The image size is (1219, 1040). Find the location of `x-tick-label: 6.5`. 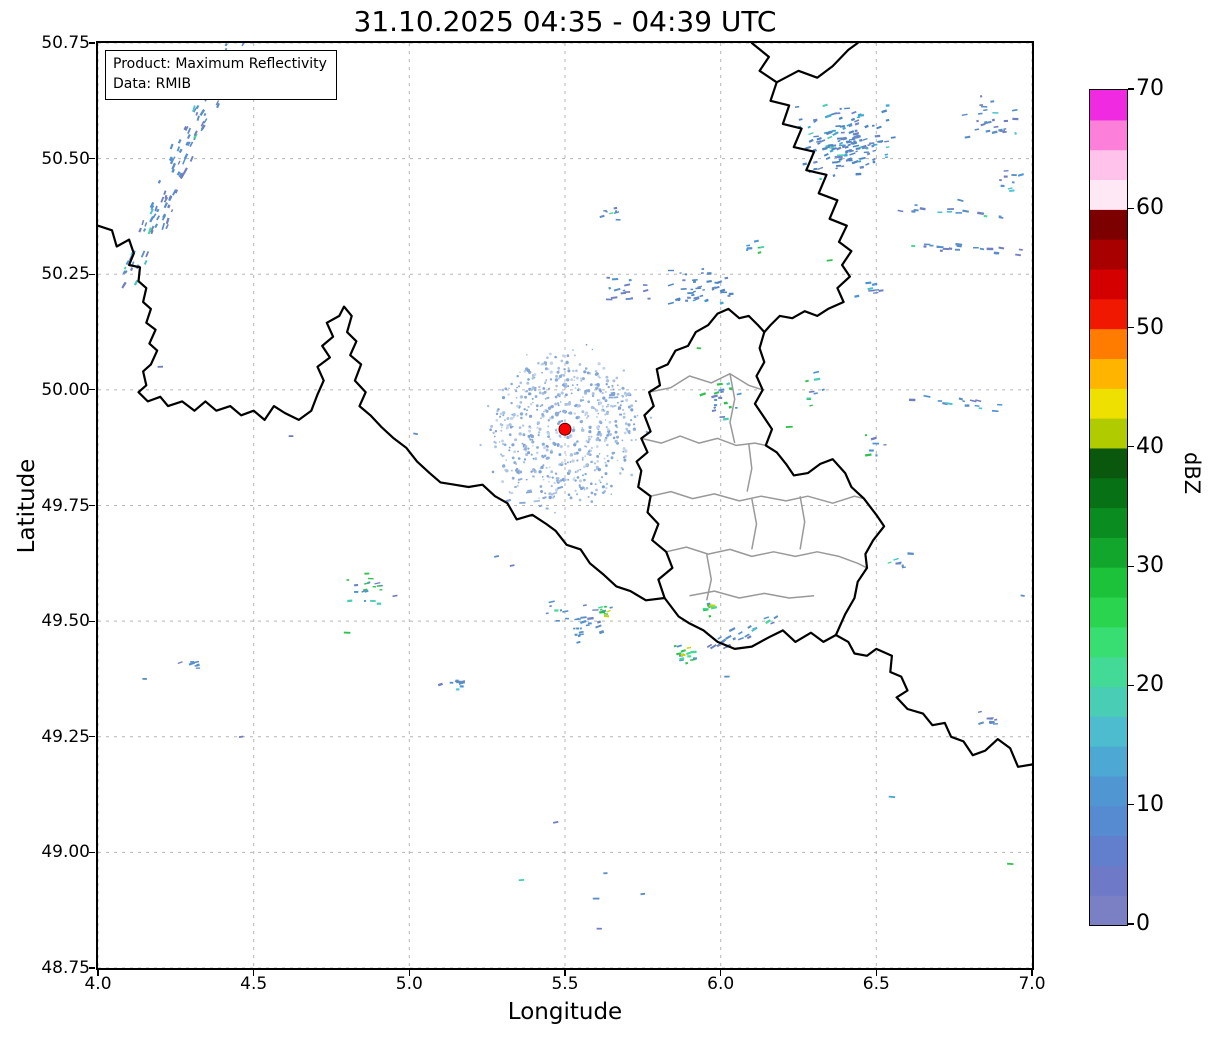

x-tick-label: 6.5 is located at coordinates (876, 984).